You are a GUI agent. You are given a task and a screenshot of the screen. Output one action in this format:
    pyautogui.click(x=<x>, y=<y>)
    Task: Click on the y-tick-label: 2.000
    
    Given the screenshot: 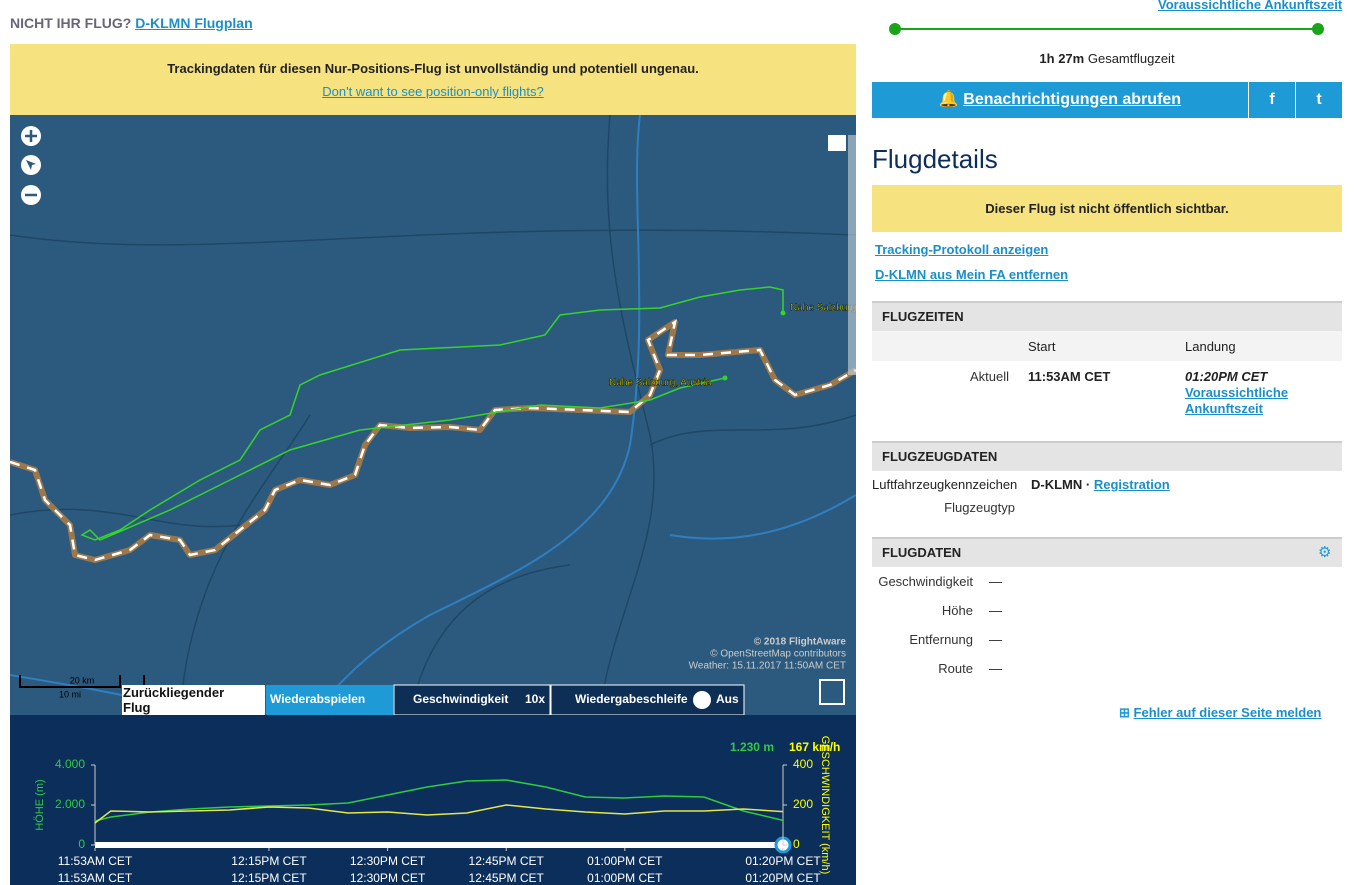 What is the action you would take?
    pyautogui.click(x=70, y=804)
    